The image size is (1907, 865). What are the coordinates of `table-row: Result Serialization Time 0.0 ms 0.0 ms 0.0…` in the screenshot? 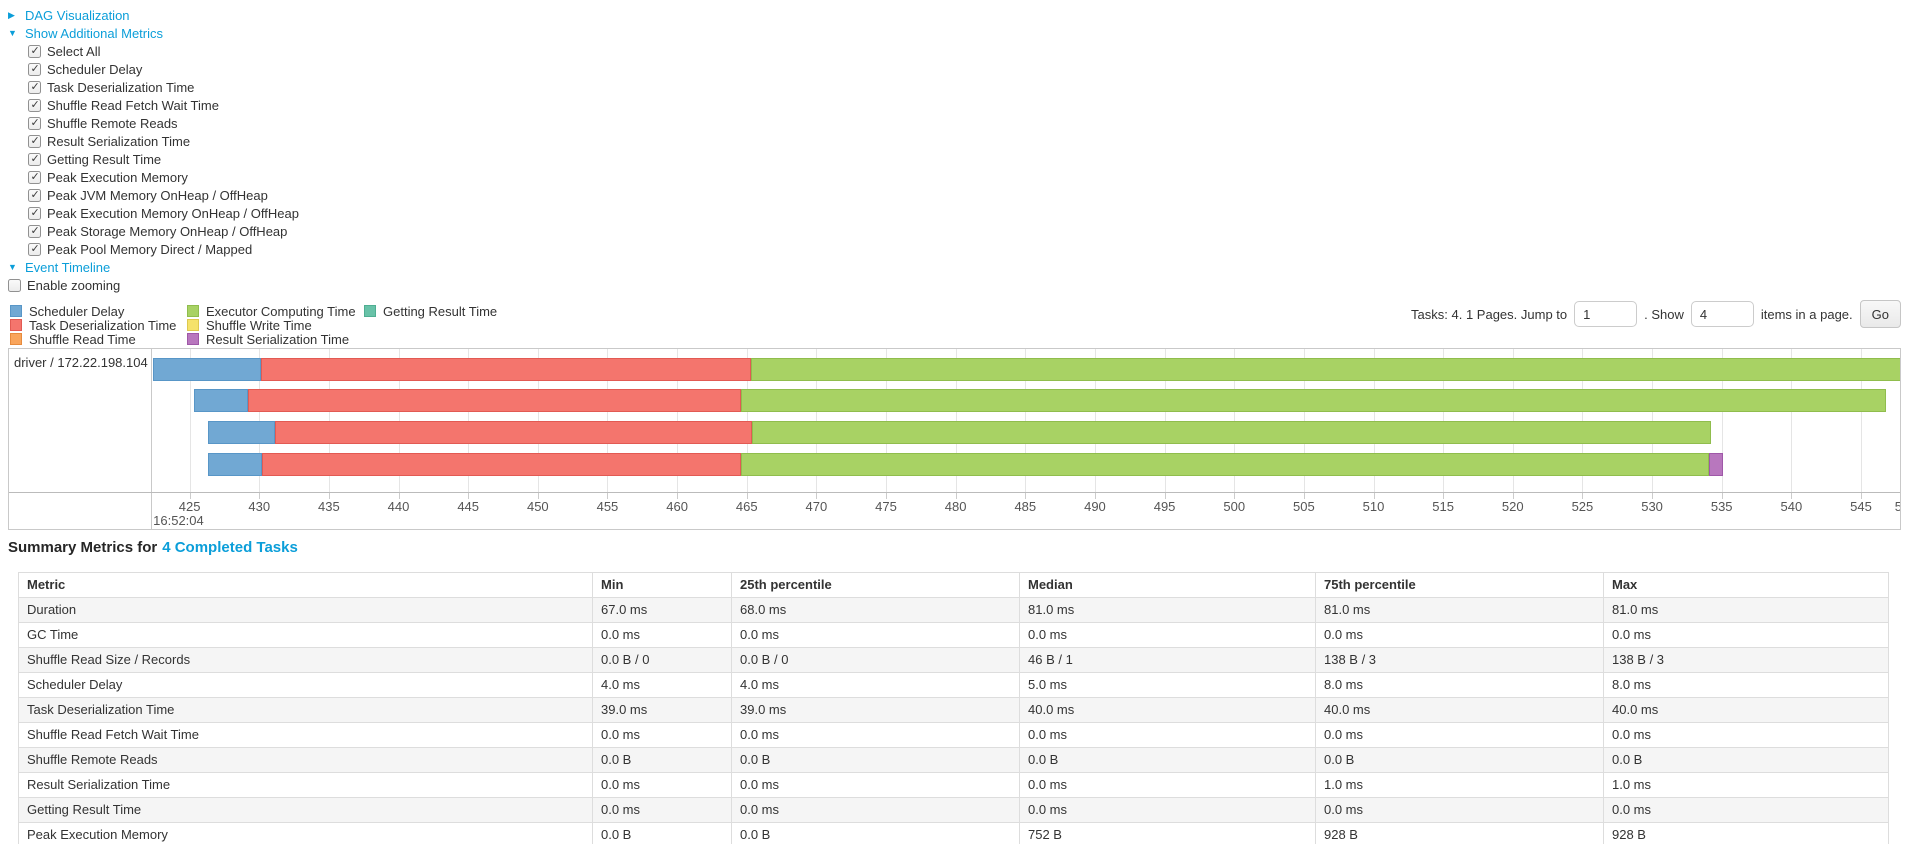 It's located at (953, 785).